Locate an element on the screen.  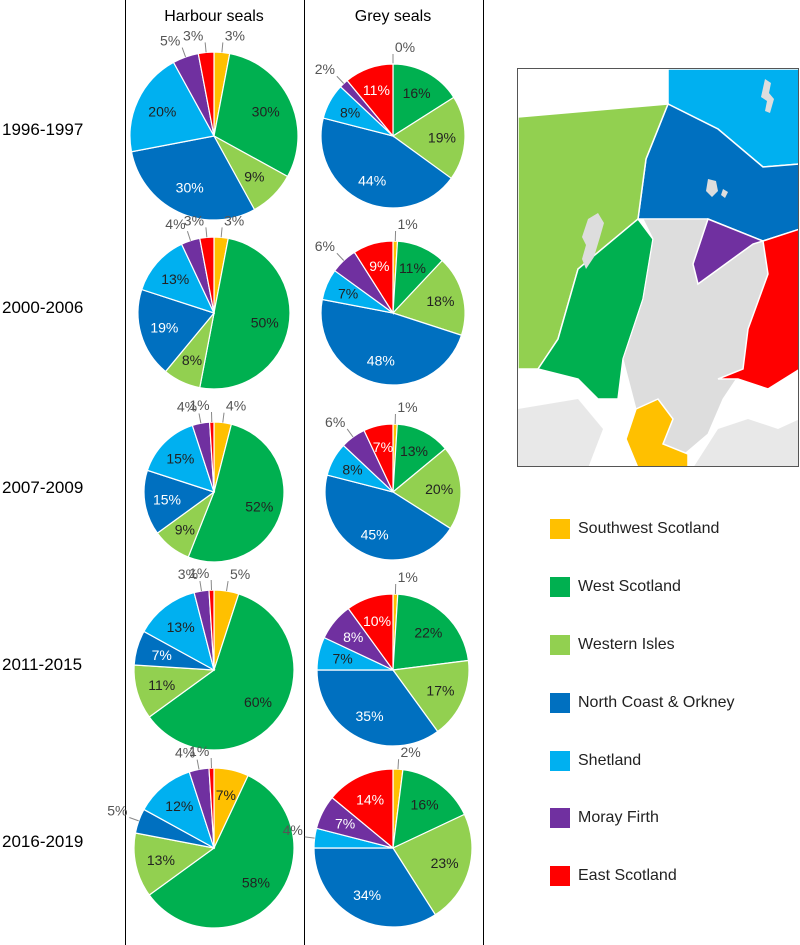
pie-label-grey-2-shetland: 7% is located at coordinates (348, 294).